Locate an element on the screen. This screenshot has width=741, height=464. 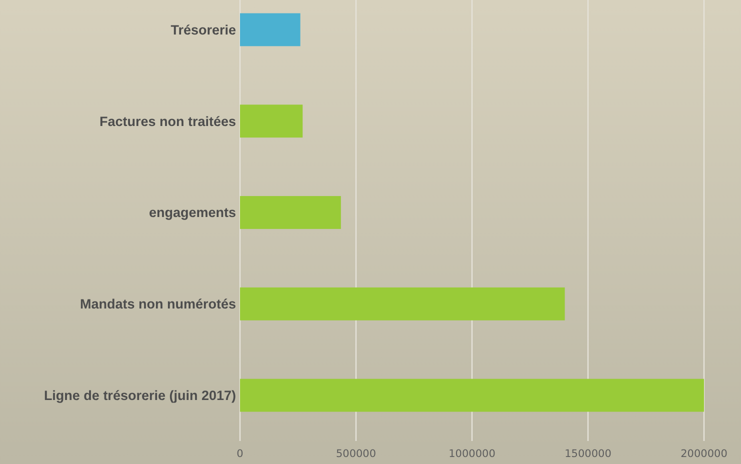
x-tick-label: 0 is located at coordinates (240, 454).